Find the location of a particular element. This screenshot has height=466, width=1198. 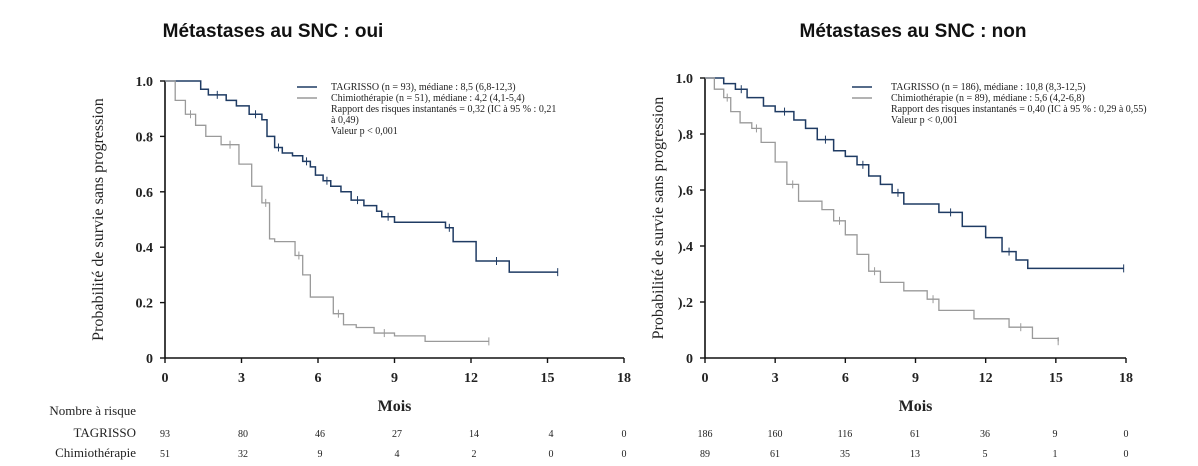

risk-cell: 51 is located at coordinates (165, 454).